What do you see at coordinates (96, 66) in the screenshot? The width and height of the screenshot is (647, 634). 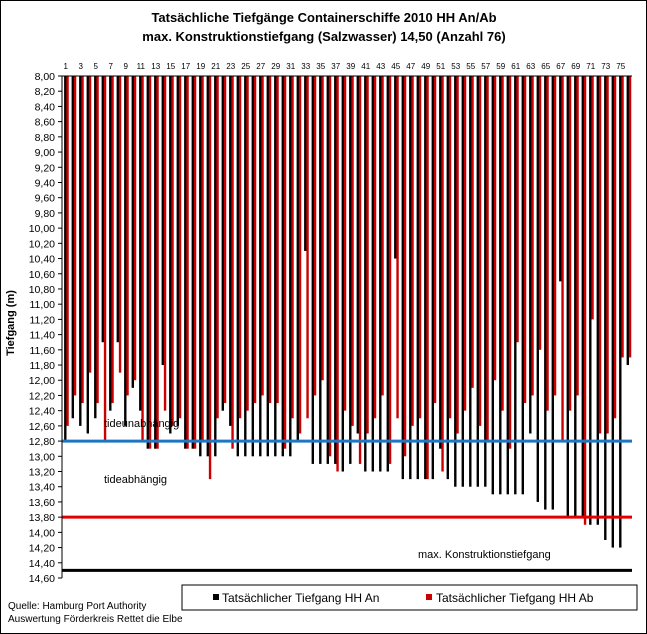 I see `x-tick-label: 5` at bounding box center [96, 66].